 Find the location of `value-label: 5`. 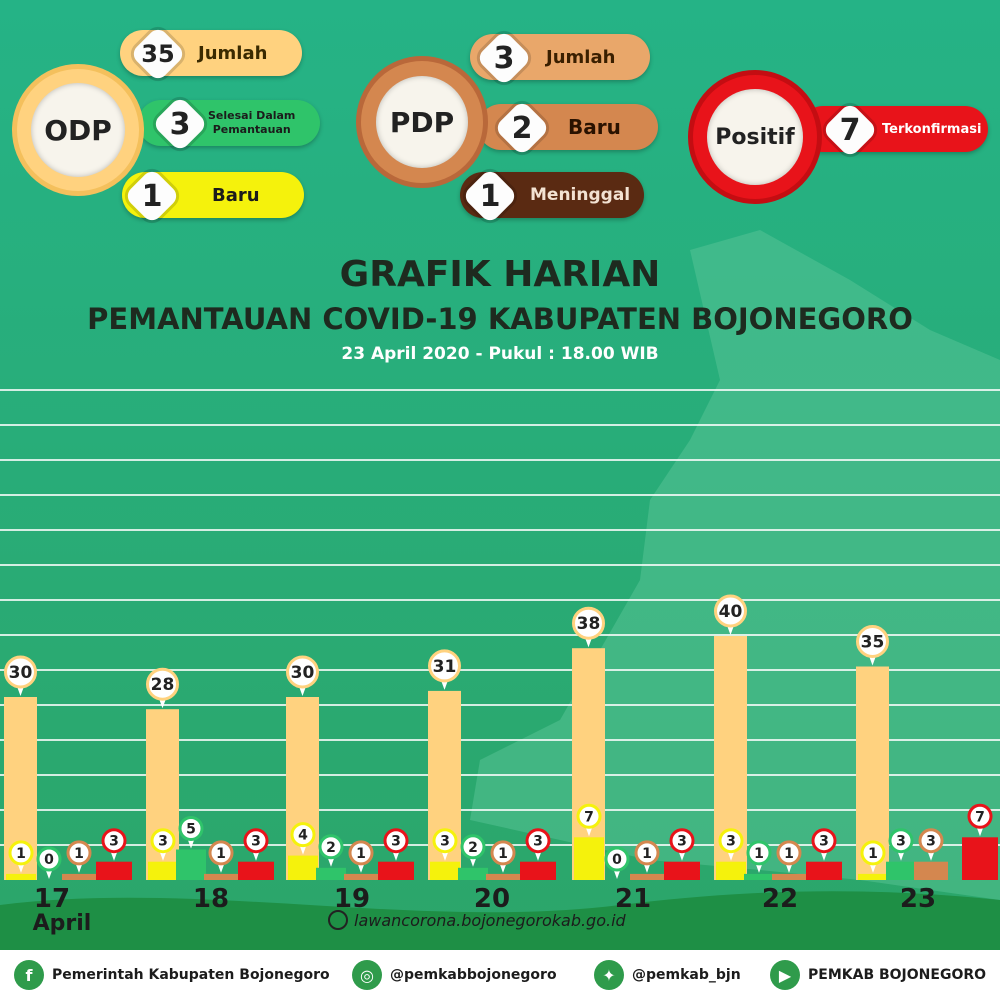

value-label: 5 is located at coordinates (191, 830).